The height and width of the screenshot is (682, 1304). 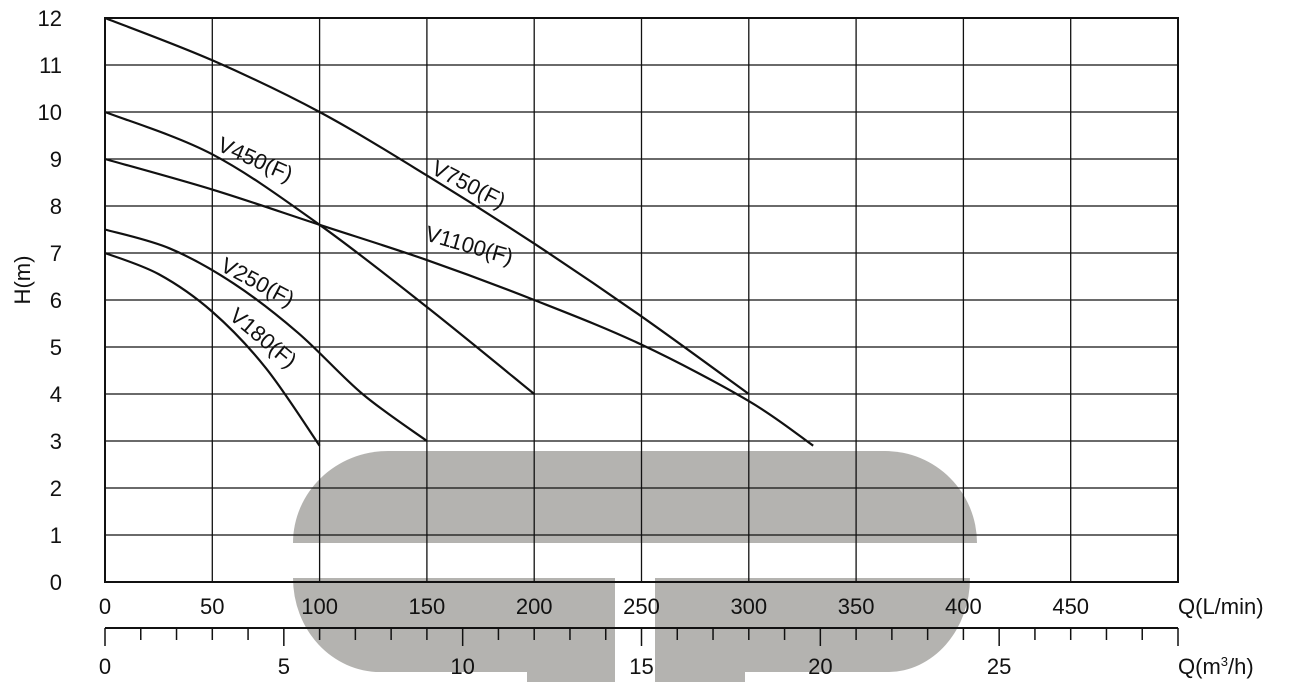 What do you see at coordinates (50, 112) in the screenshot?
I see `y-tick-label: 10` at bounding box center [50, 112].